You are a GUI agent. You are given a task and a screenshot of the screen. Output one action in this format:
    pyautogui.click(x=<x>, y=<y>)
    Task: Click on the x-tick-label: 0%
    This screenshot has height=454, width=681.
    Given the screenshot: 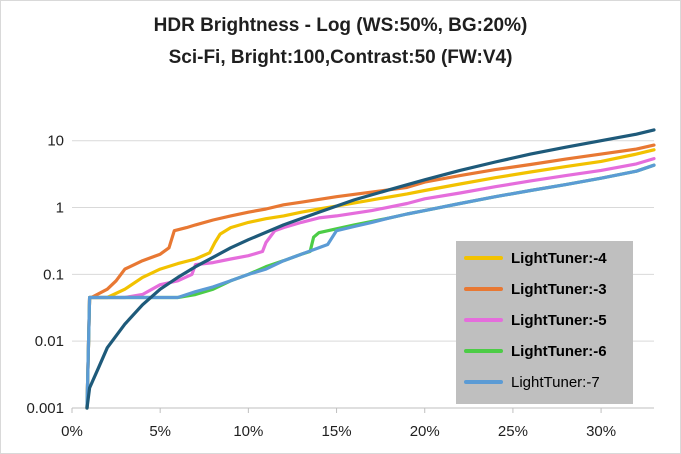 What is the action you would take?
    pyautogui.click(x=72, y=431)
    